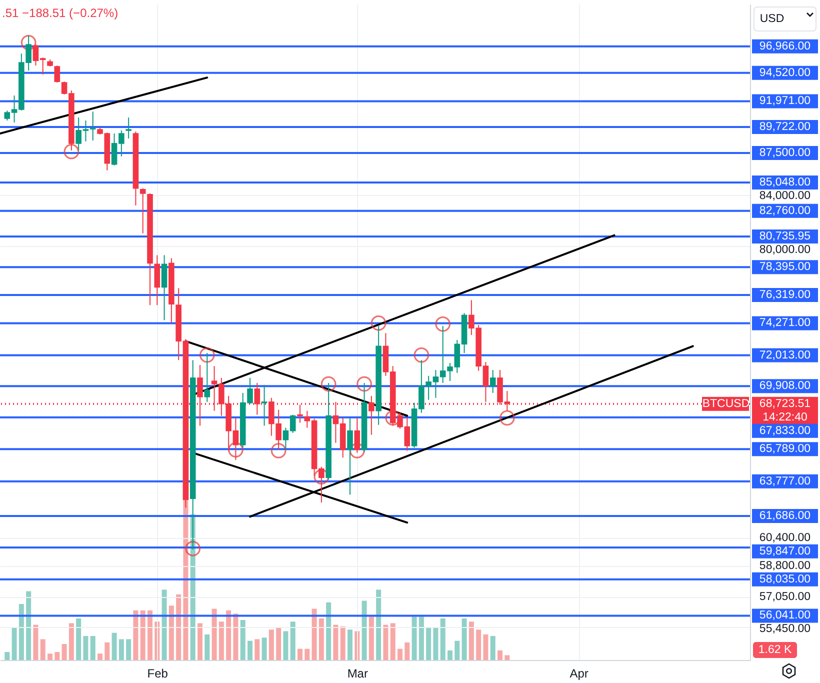 Image resolution: width=820 pixels, height=683 pixels. I want to click on ref-line-label: 63,777.00, so click(785, 481).